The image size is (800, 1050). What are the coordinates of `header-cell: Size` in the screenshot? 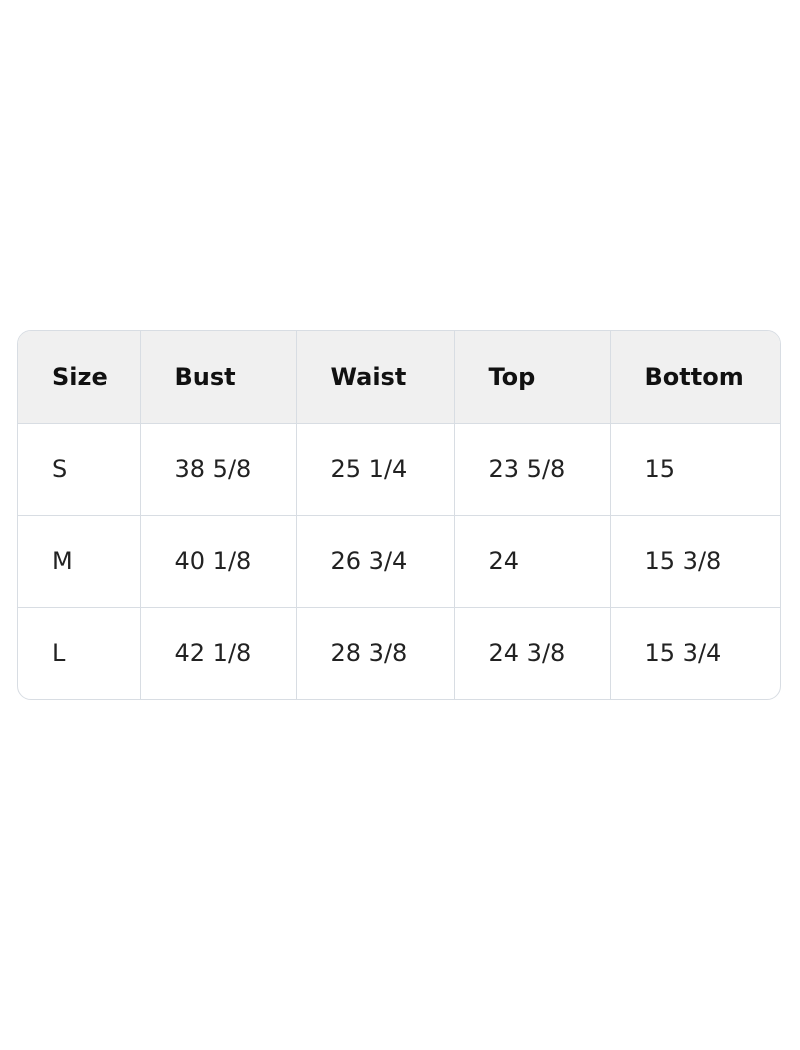 It's located at (79, 377).